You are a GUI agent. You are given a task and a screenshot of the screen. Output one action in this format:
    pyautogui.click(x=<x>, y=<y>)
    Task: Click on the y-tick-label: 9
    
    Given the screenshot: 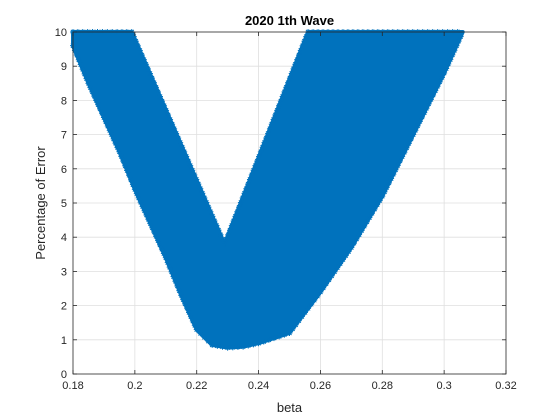 What is the action you would take?
    pyautogui.click(x=64, y=67)
    